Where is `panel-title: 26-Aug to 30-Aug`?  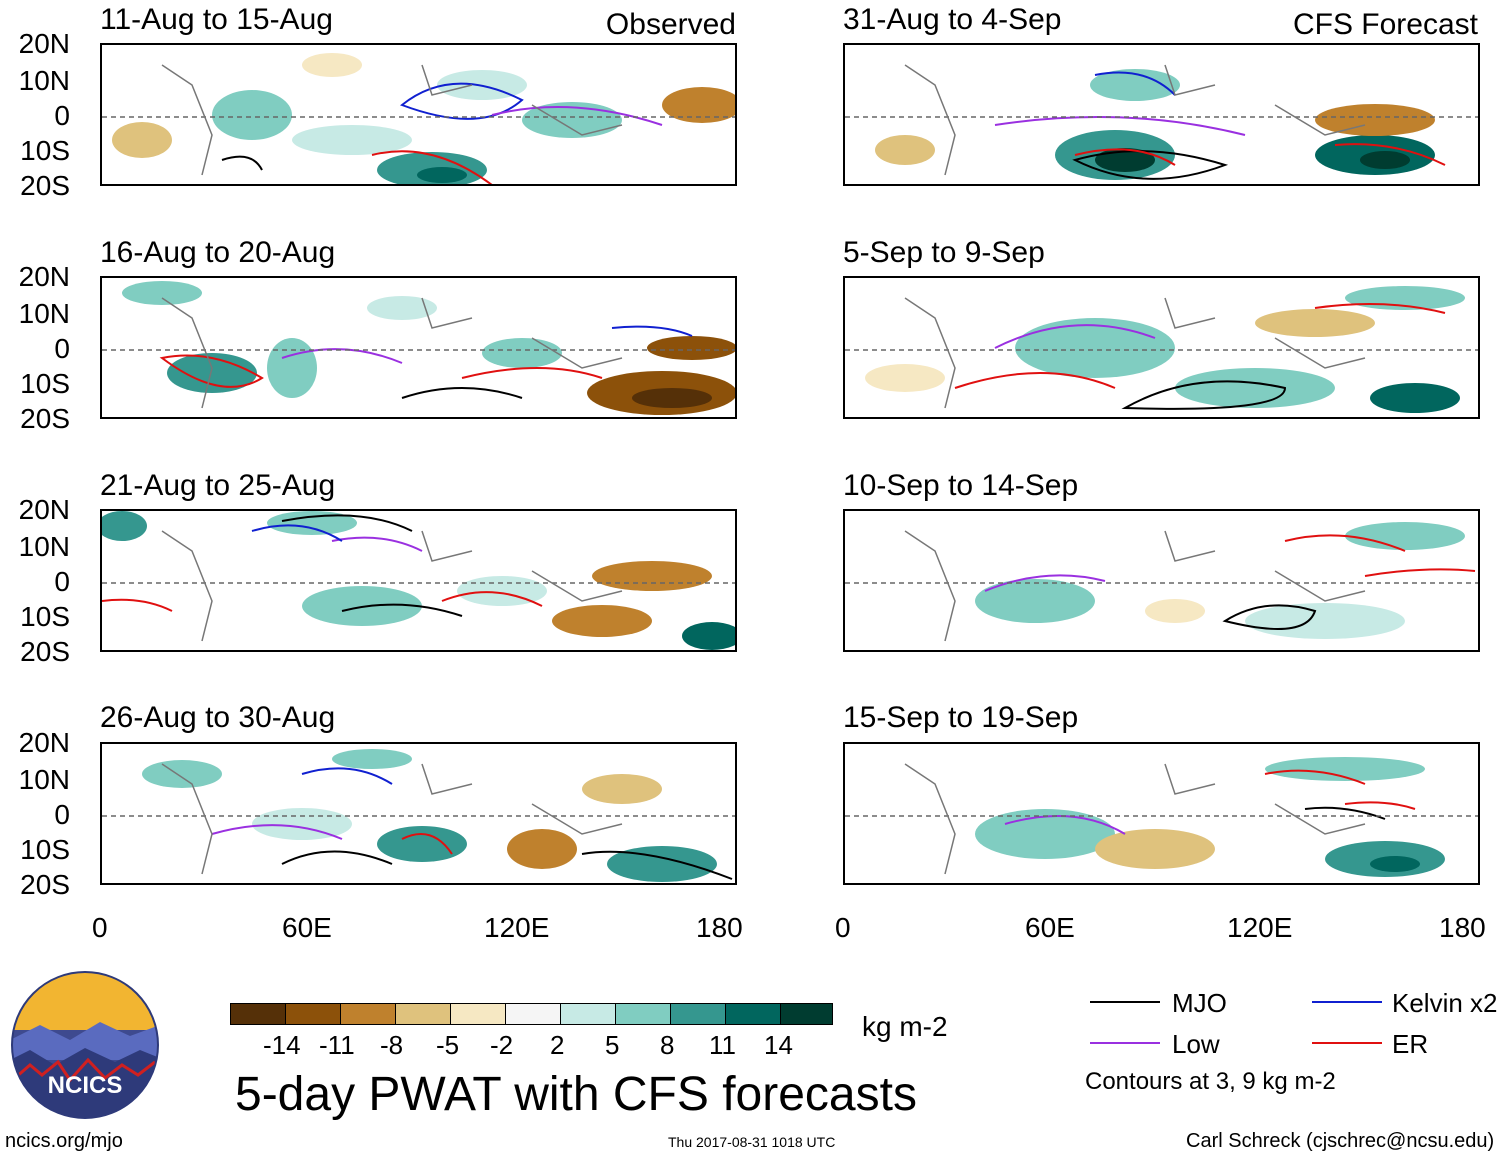
panel-title: 26-Aug to 30-Aug is located at coordinates (218, 717).